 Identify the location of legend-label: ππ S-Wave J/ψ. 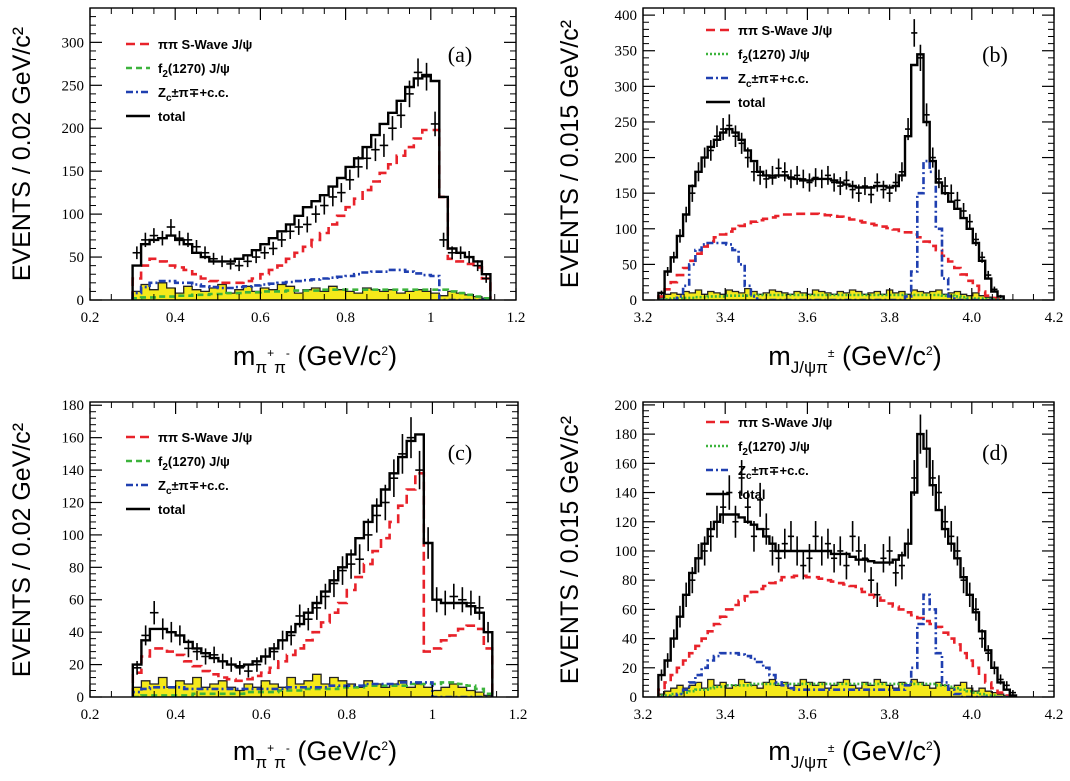
(205, 437).